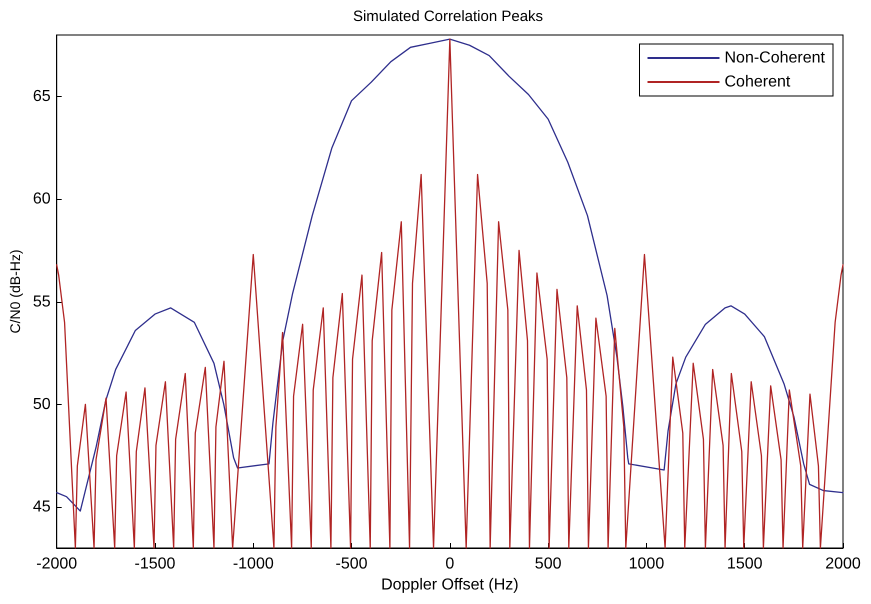  What do you see at coordinates (448, 16) in the screenshot?
I see `chart-title: Simulated Correlation Peaks` at bounding box center [448, 16].